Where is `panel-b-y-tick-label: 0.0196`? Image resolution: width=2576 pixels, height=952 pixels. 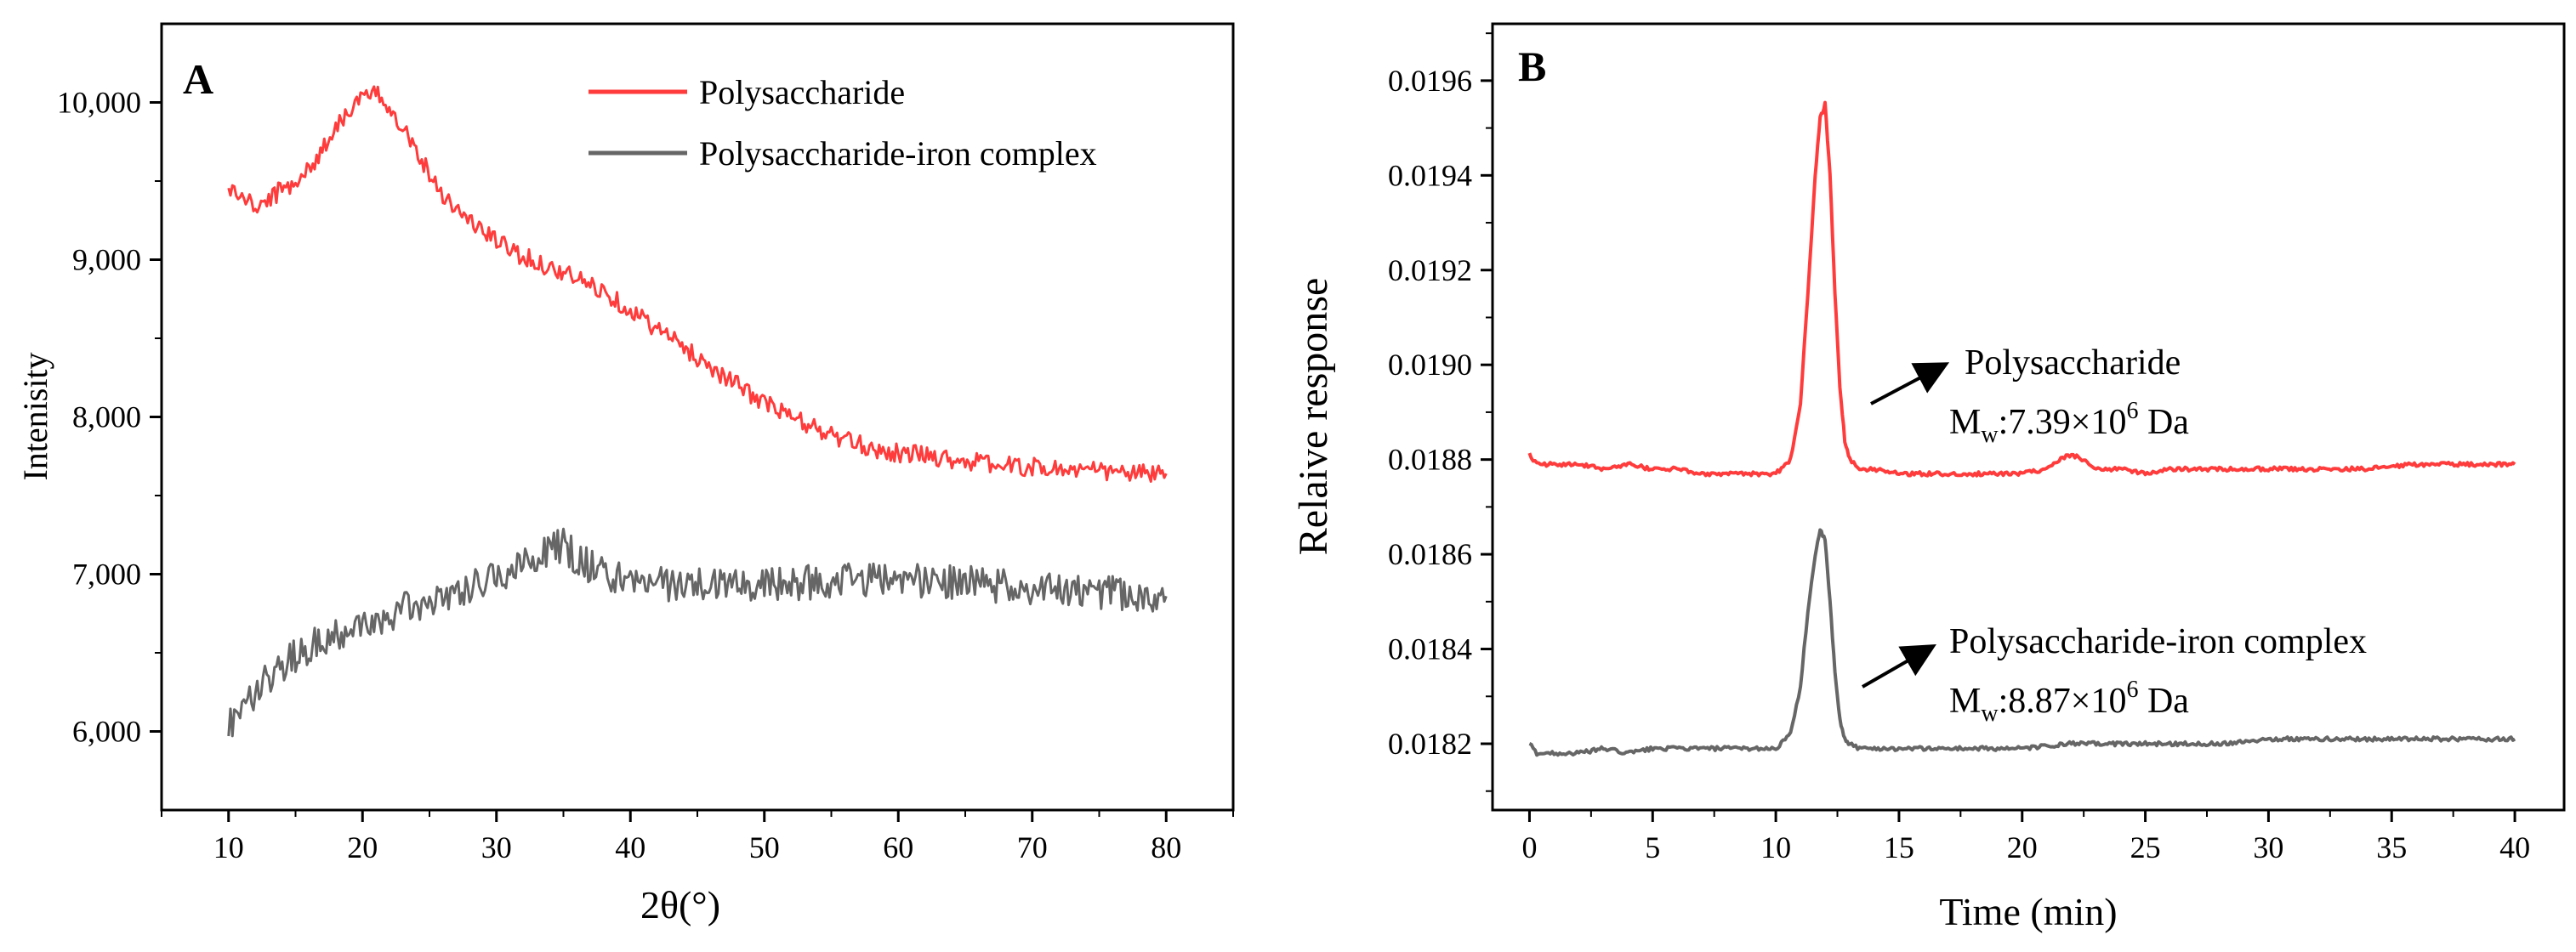 panel-b-y-tick-label: 0.0196 is located at coordinates (1430, 81).